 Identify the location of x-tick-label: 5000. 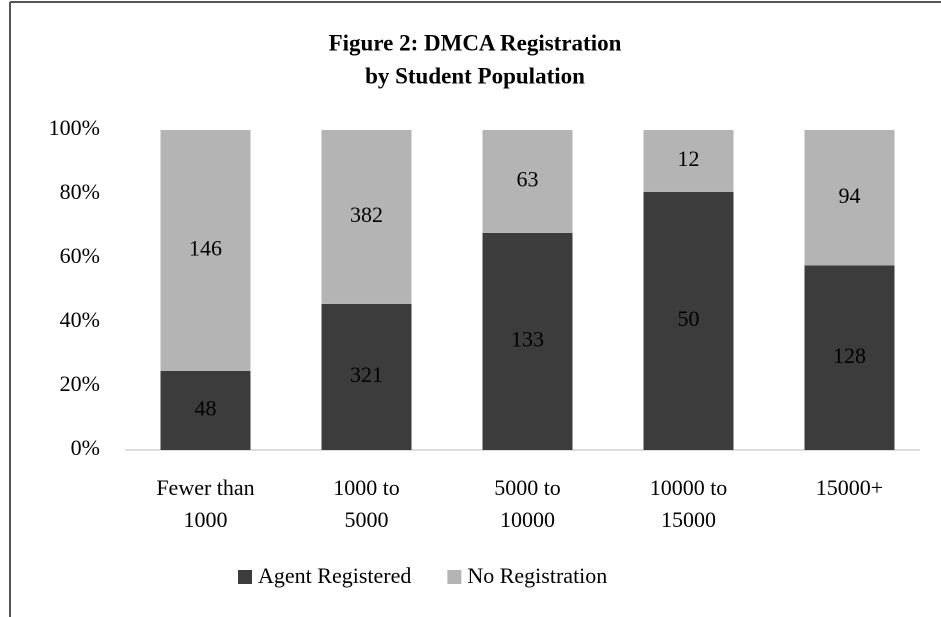
(367, 519).